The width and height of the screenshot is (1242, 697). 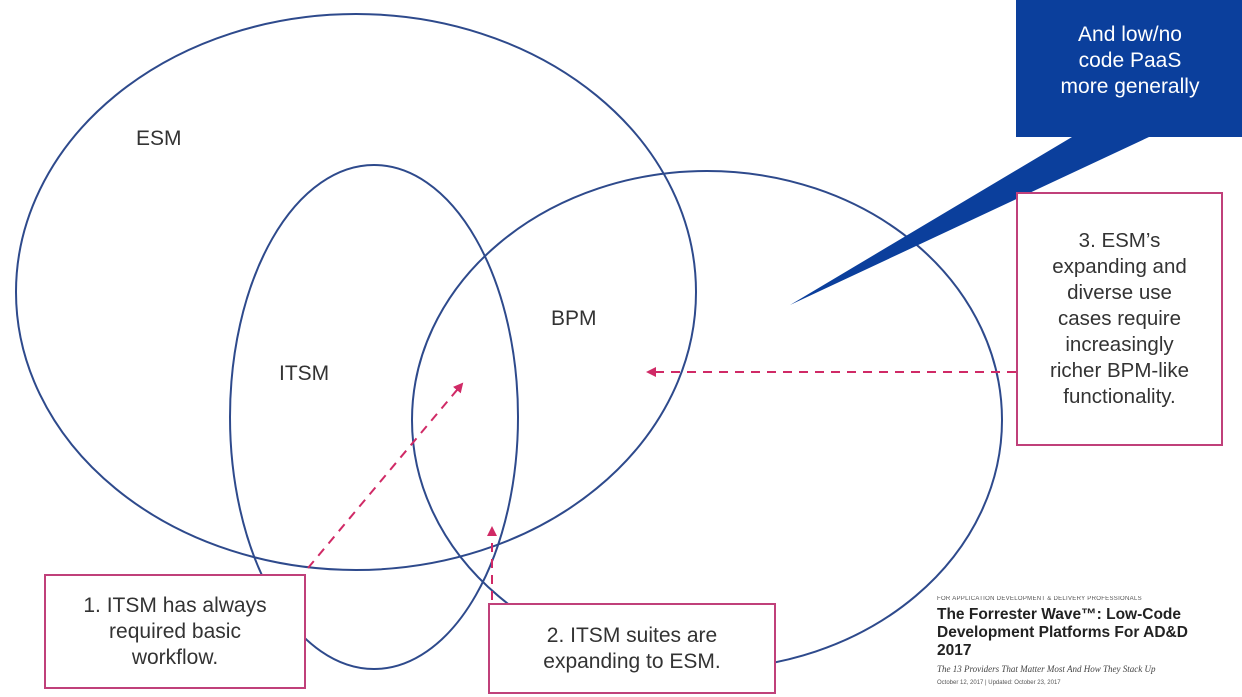 I want to click on callout-line: required basic, so click(x=175, y=631).